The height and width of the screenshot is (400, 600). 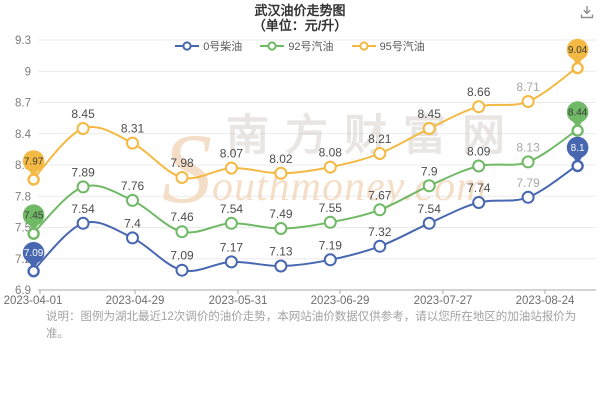 I want to click on data-point-label: 7.79, so click(x=528, y=183).